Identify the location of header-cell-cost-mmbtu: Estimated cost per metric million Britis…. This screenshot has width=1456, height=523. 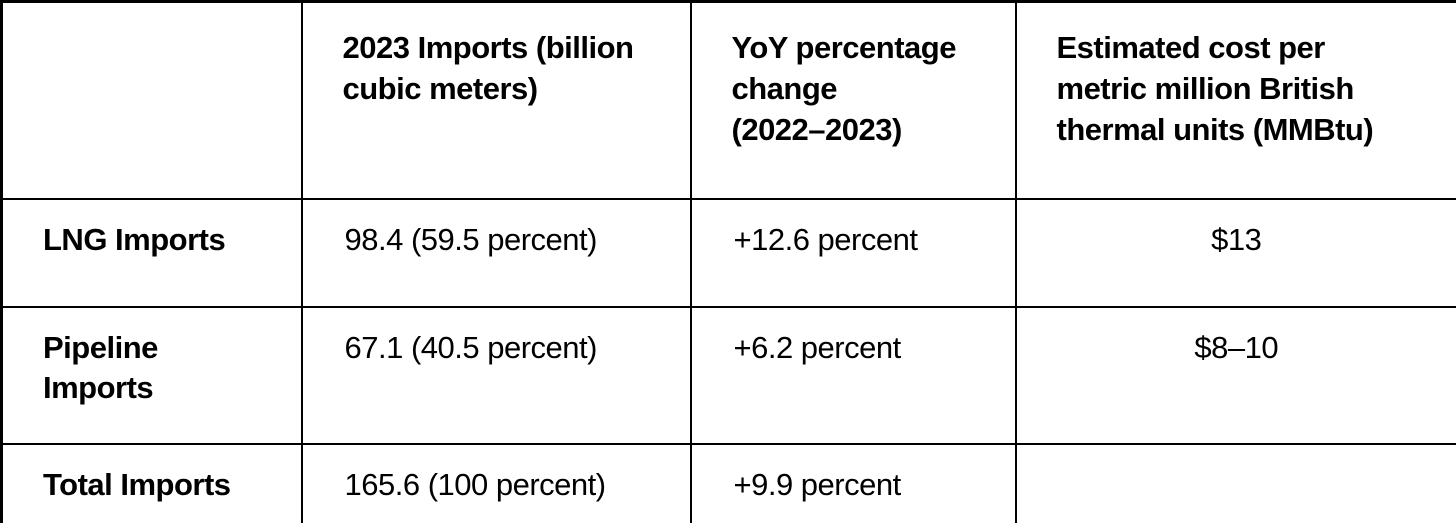
(1235, 100).